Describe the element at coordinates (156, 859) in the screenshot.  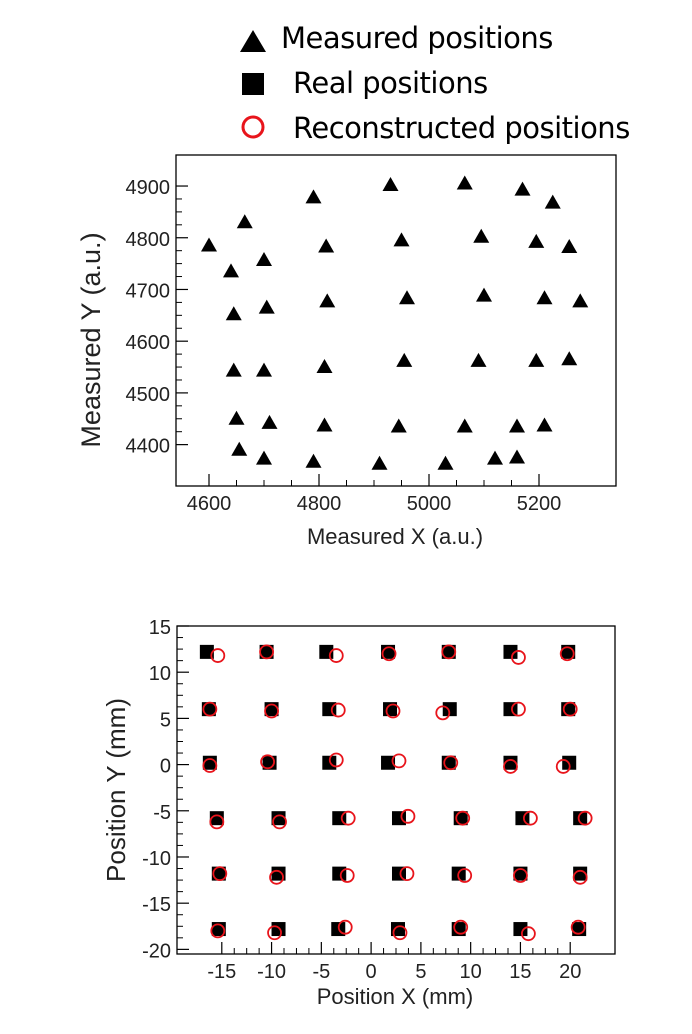
I see `chart2-y-tick-label: -10` at that location.